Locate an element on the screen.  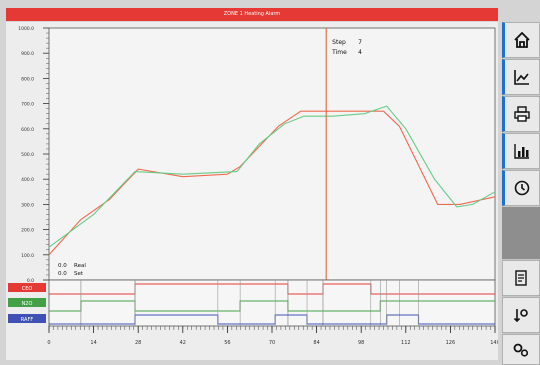
report-button is located at coordinates (521, 278).